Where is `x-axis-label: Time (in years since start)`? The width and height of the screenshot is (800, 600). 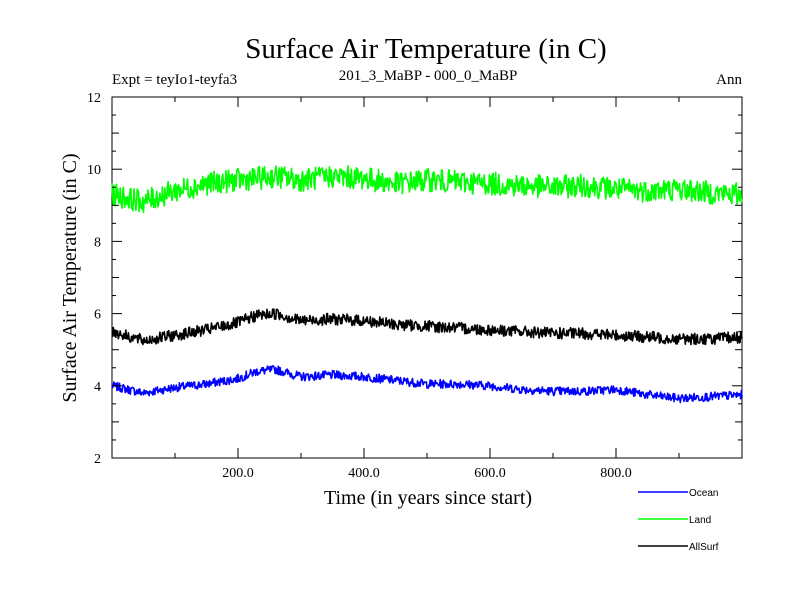 x-axis-label: Time (in years since start) is located at coordinates (428, 498).